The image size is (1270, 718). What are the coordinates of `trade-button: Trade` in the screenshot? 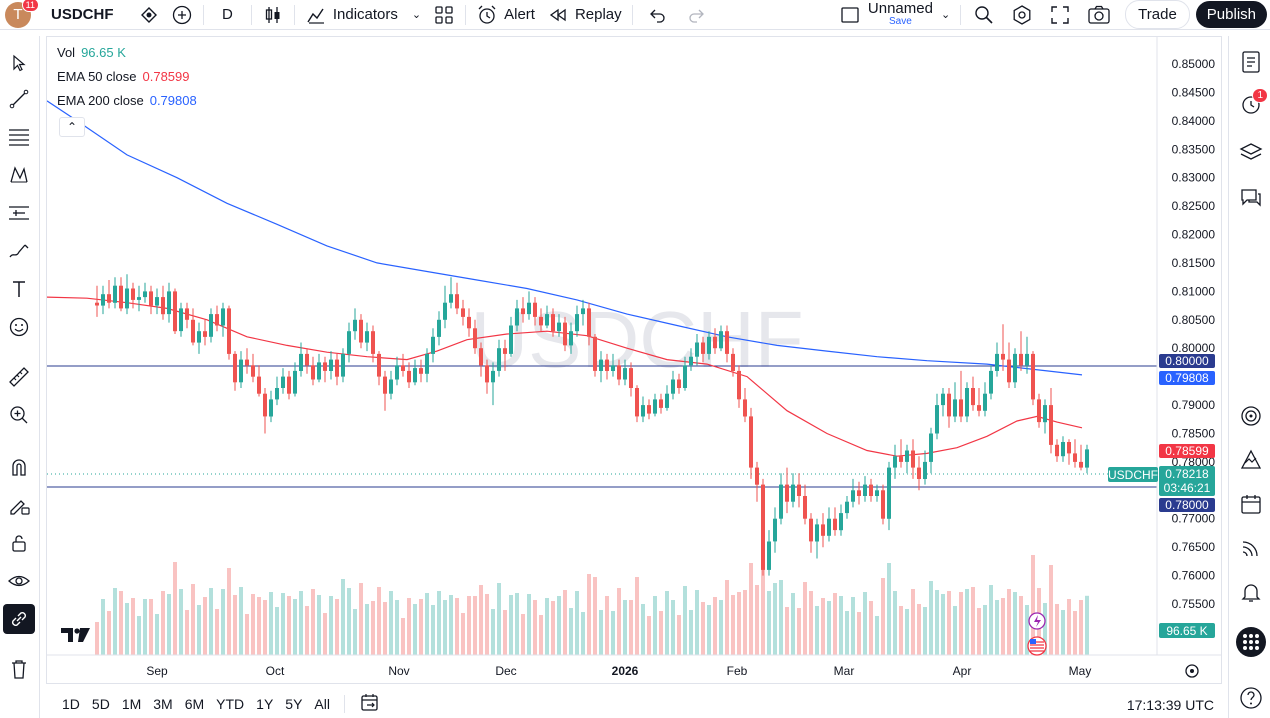 It's located at (1157, 15).